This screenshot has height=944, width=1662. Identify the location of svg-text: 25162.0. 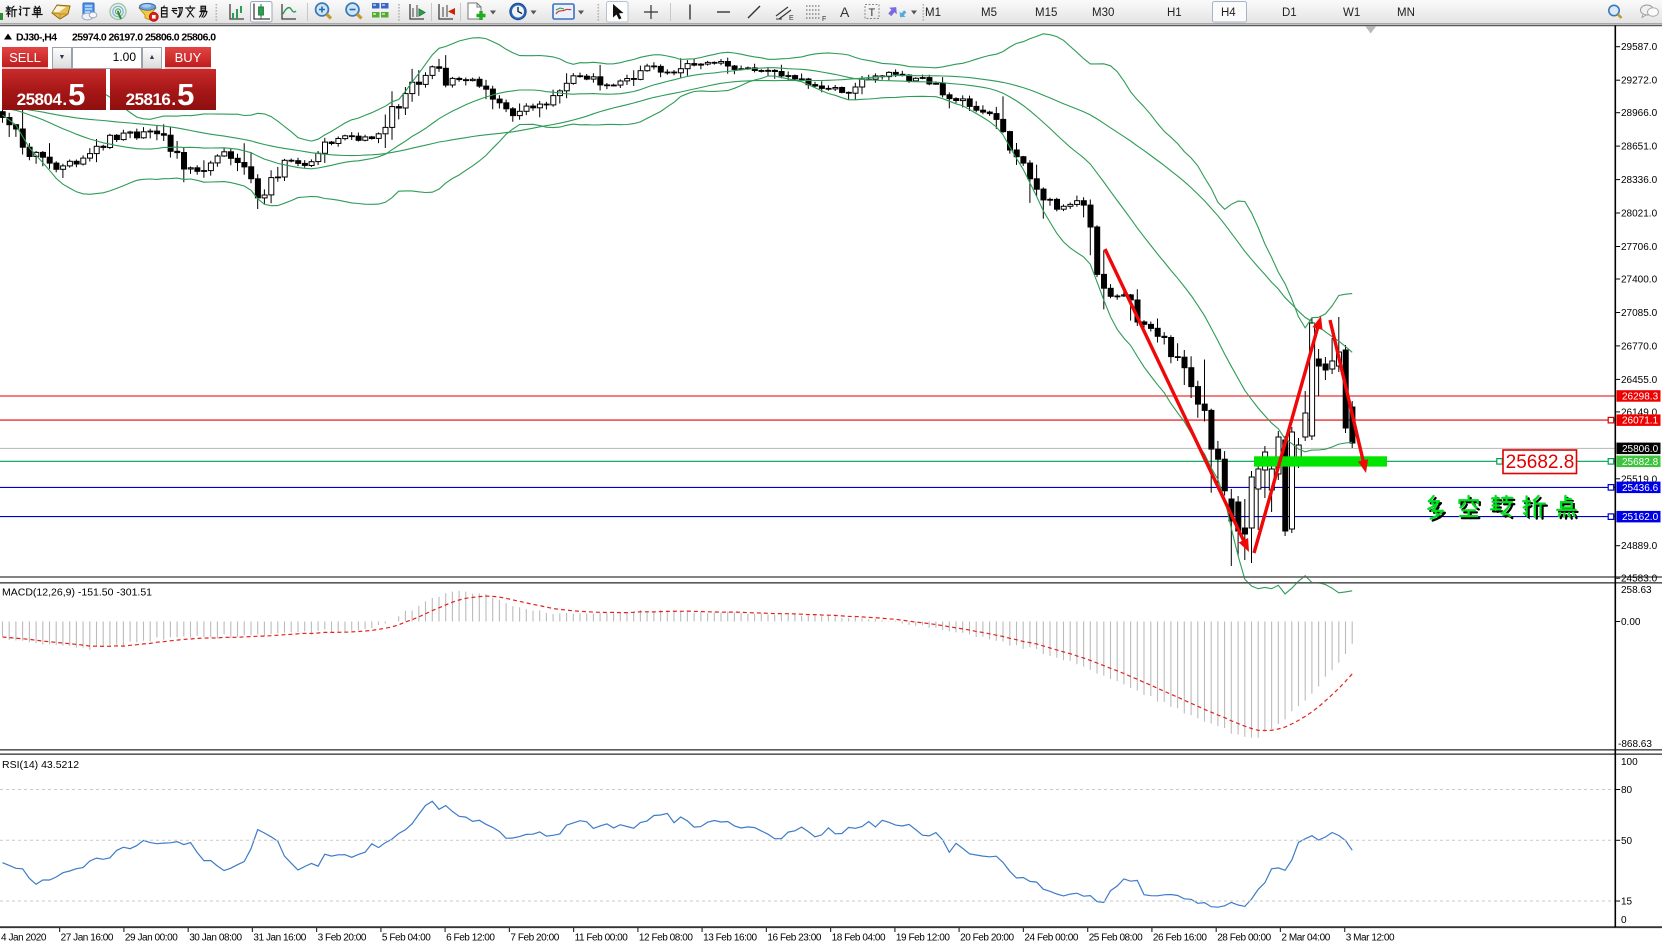
(1640, 517).